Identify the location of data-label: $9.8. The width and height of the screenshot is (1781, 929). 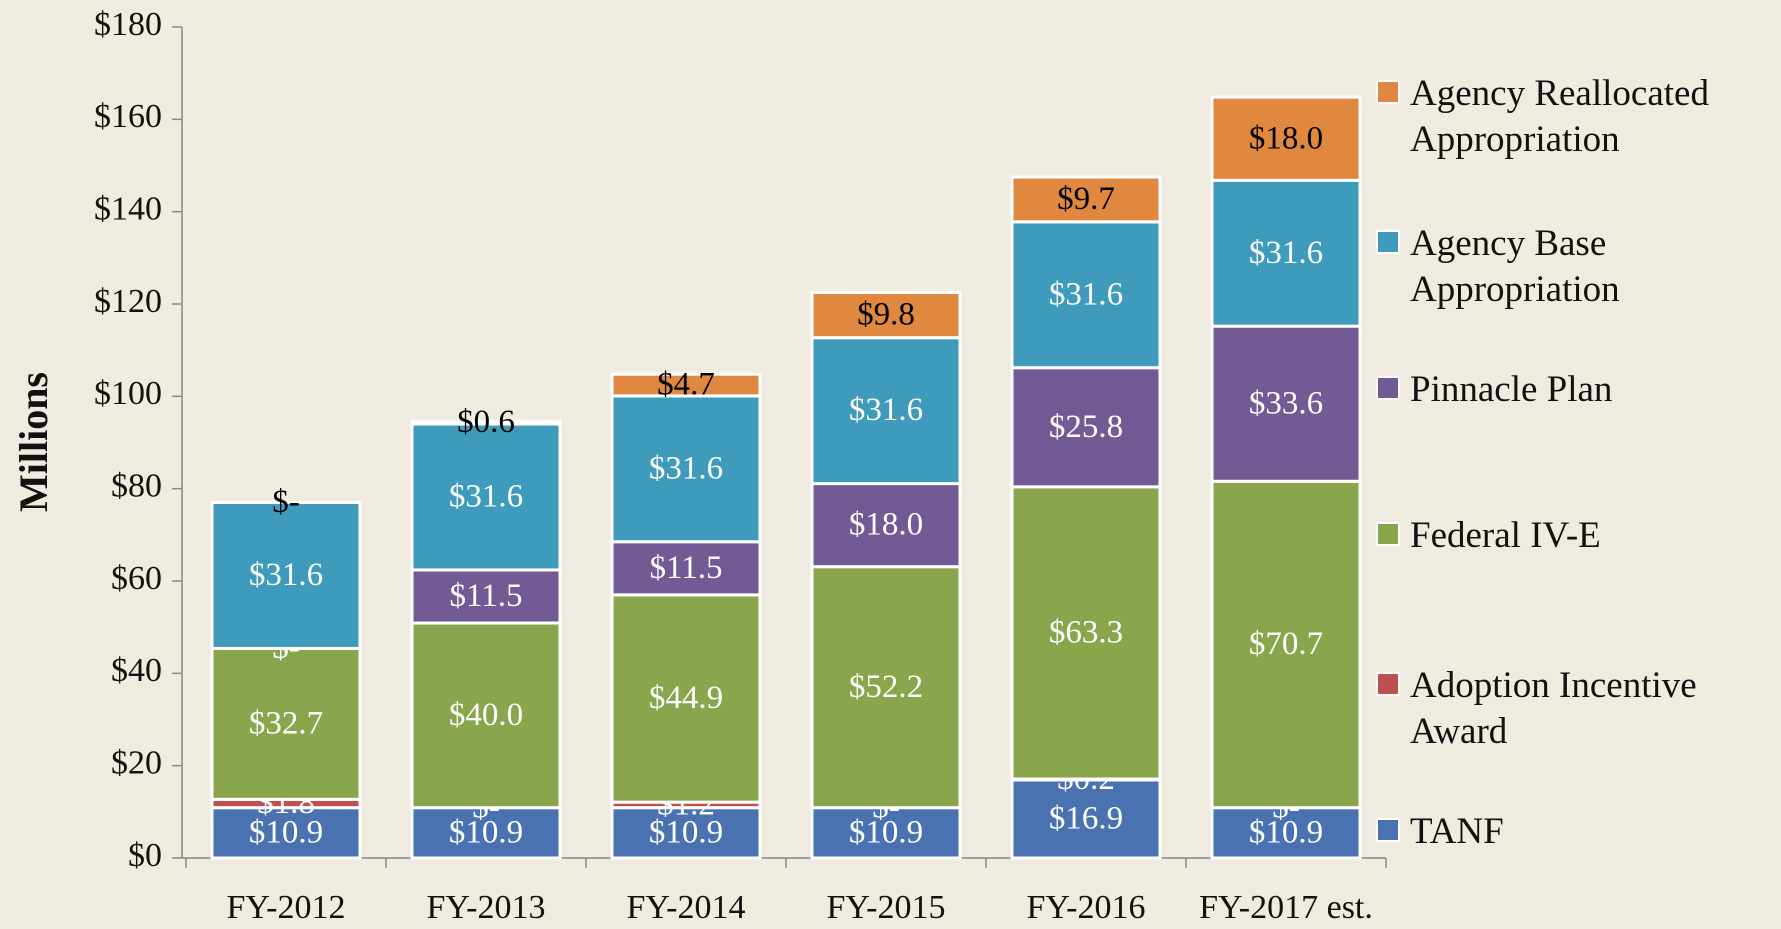
(886, 315).